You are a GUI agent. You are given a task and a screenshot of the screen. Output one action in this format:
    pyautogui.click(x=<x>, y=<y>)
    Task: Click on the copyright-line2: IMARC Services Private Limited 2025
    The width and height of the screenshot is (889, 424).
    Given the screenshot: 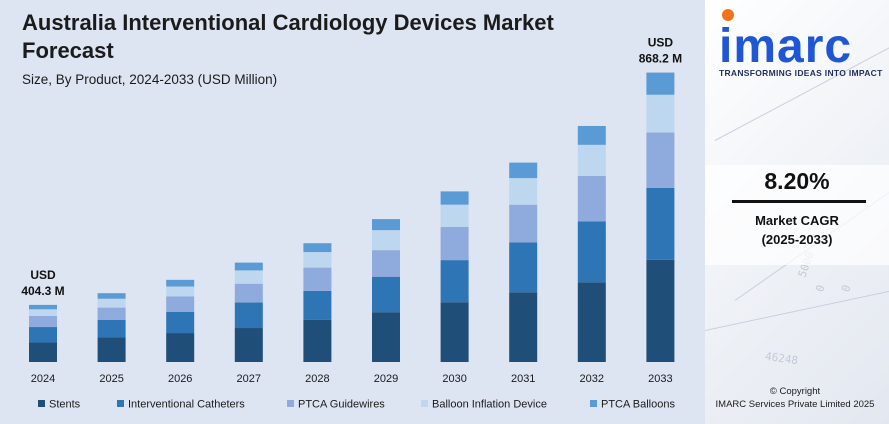 What is the action you would take?
    pyautogui.click(x=795, y=404)
    